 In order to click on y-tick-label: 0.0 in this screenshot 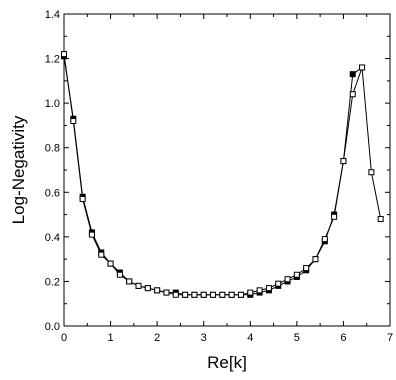, I will do `click(52, 327)`.